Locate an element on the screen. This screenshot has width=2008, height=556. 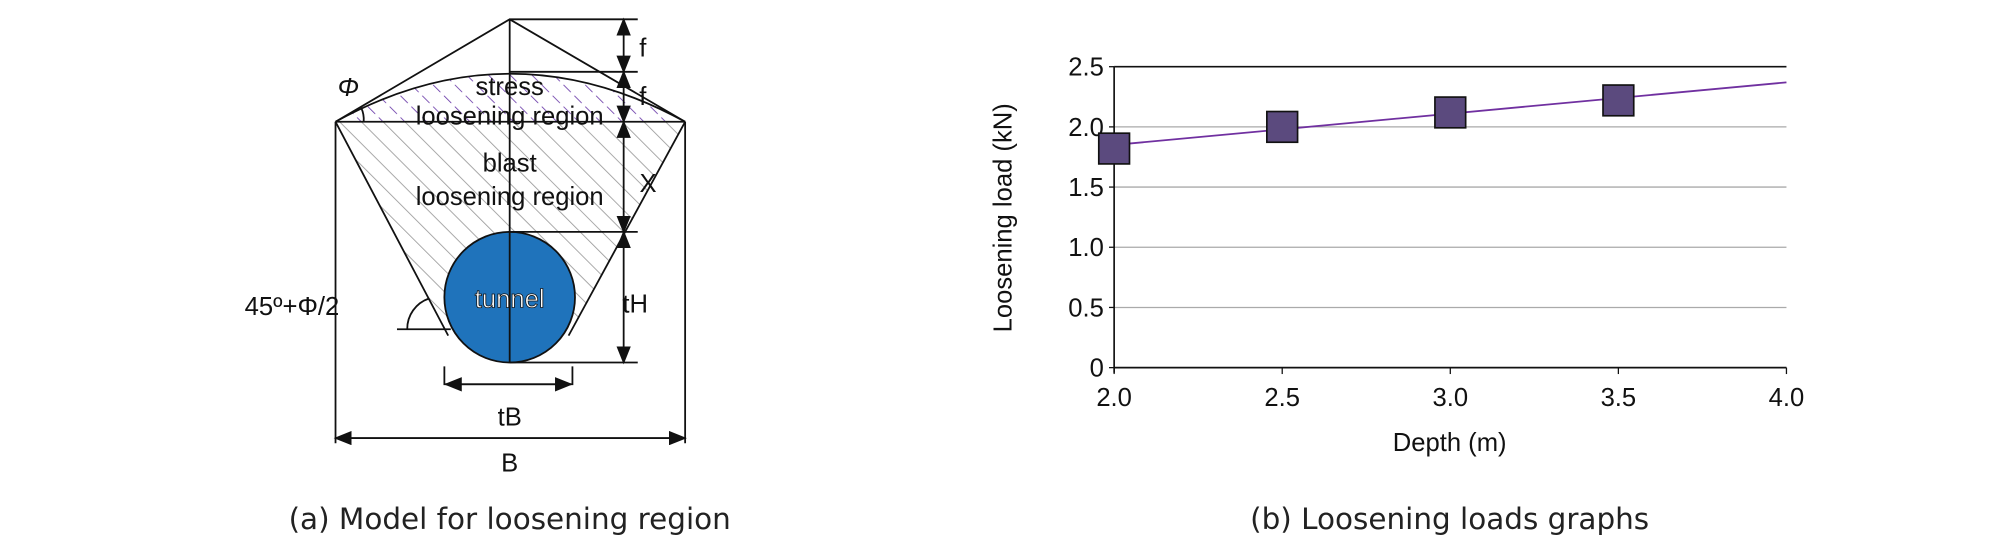
label-tb: tB is located at coordinates (510, 417).